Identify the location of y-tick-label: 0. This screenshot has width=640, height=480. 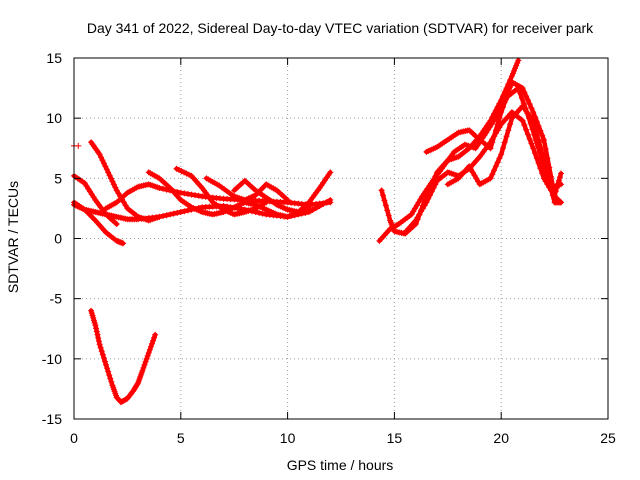
(58, 239).